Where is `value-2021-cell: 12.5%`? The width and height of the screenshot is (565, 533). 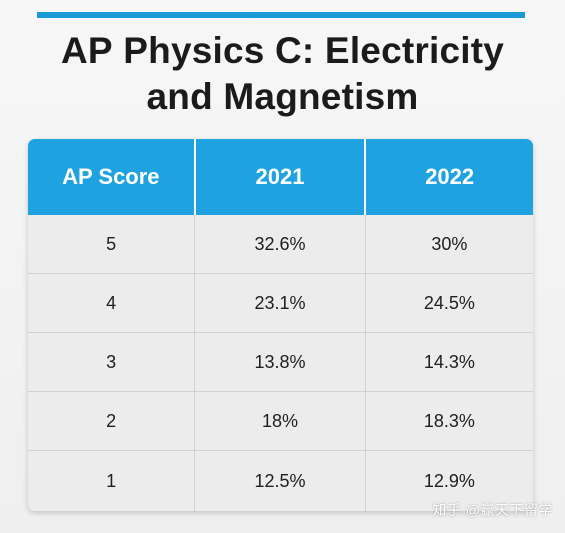 value-2021-cell: 12.5% is located at coordinates (280, 481).